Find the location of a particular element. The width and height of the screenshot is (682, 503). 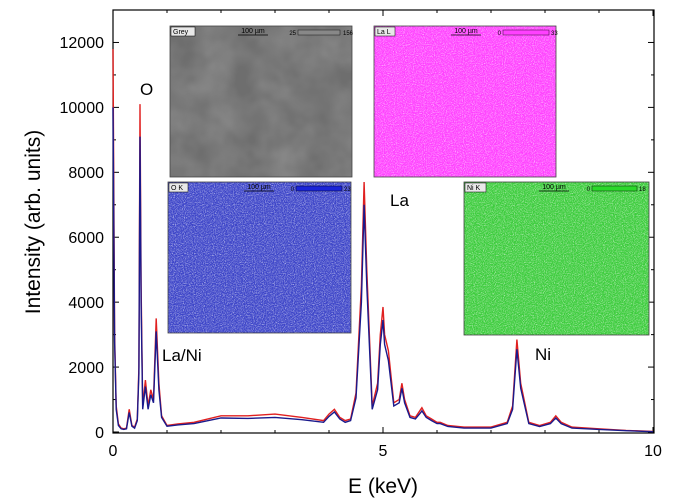

inset-map-la-l-label-box is located at coordinates (385, 31).